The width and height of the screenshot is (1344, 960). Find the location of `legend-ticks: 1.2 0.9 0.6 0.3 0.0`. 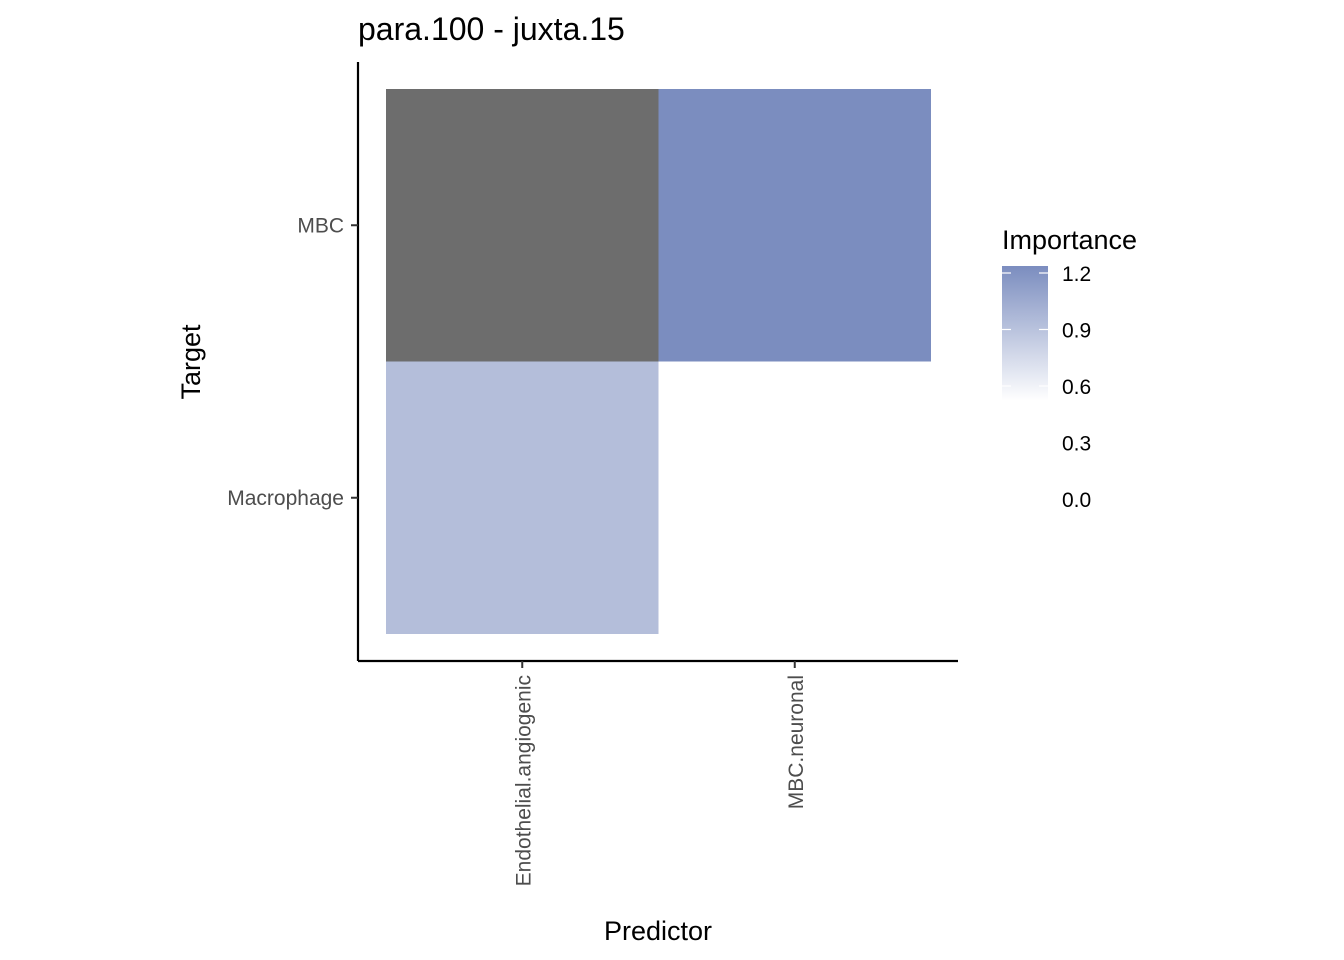

legend-ticks: 1.2 0.9 0.6 0.3 0.0 is located at coordinates (1046, 387).